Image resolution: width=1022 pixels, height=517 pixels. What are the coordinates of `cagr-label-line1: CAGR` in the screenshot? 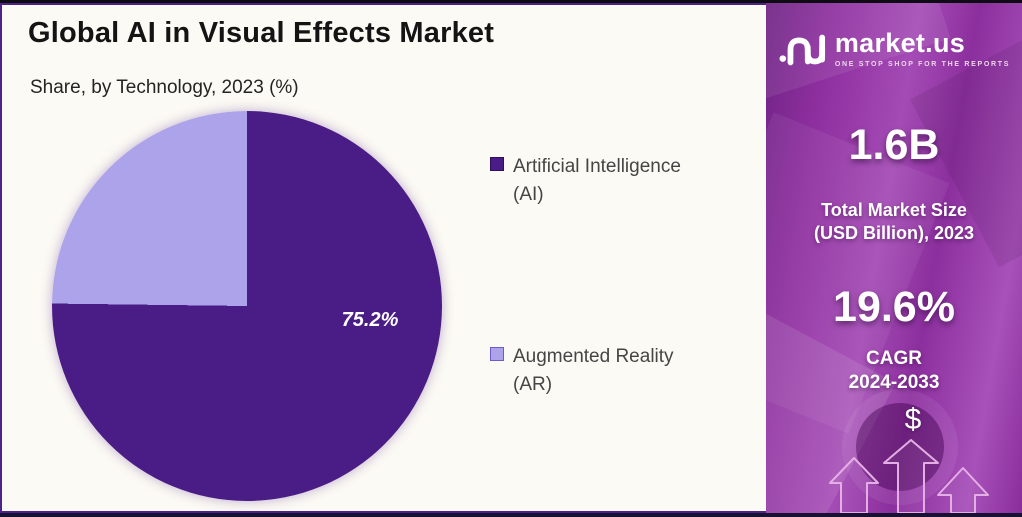 It's located at (894, 358).